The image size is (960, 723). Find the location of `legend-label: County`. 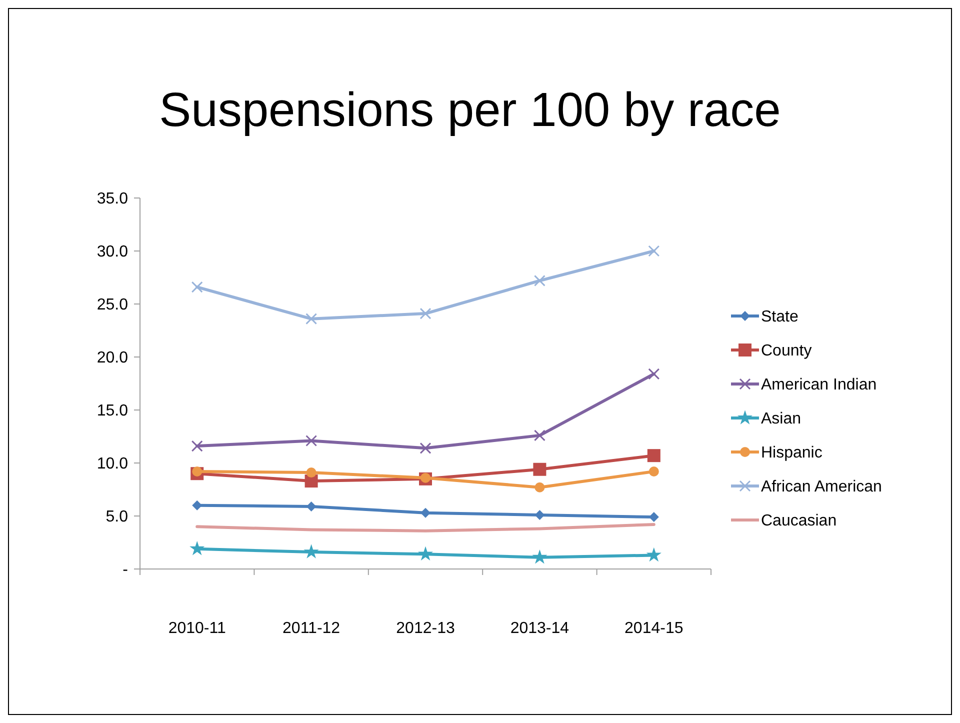

legend-label: County is located at coordinates (786, 351).